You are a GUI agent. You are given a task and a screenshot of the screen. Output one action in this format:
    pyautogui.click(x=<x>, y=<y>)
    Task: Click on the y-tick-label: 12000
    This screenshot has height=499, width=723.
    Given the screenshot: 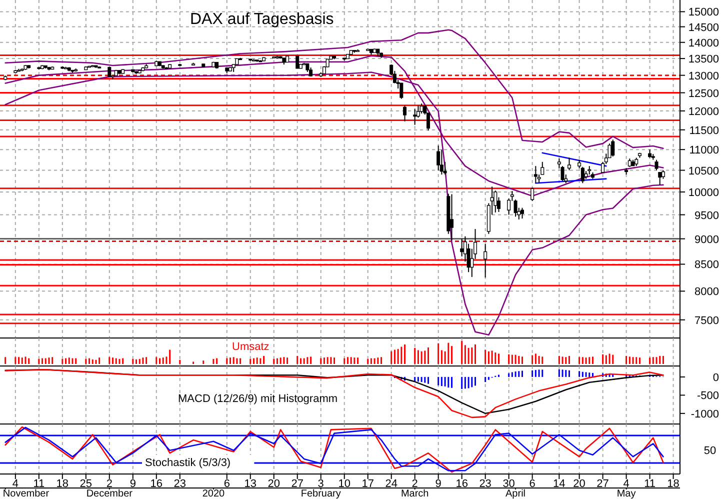 What is the action you would take?
    pyautogui.click(x=703, y=112)
    